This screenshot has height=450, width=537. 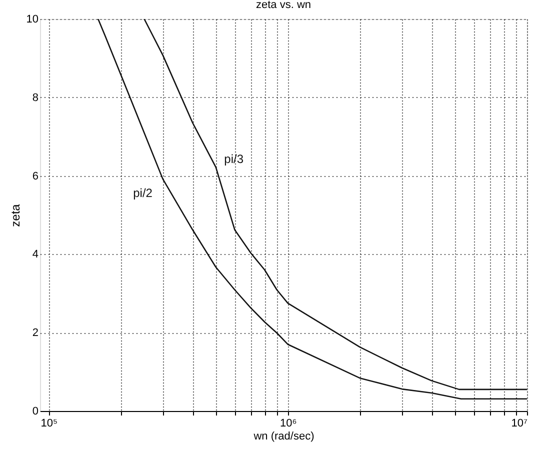 I want to click on chart-title: zeta vs. wn, so click(x=284, y=5).